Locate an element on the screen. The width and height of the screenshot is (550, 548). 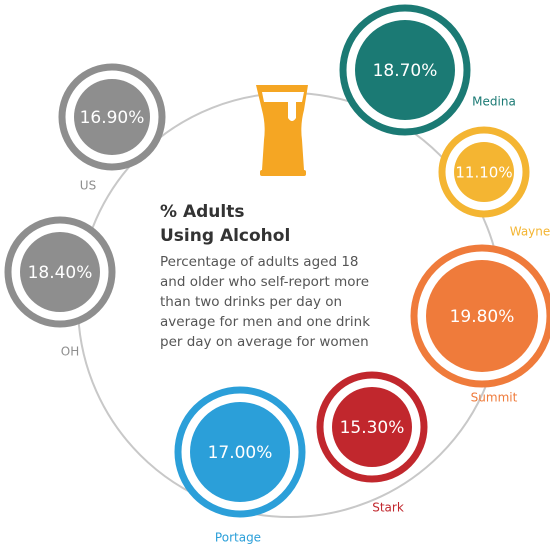
description-line: and older who self-report more is located at coordinates (264, 282).